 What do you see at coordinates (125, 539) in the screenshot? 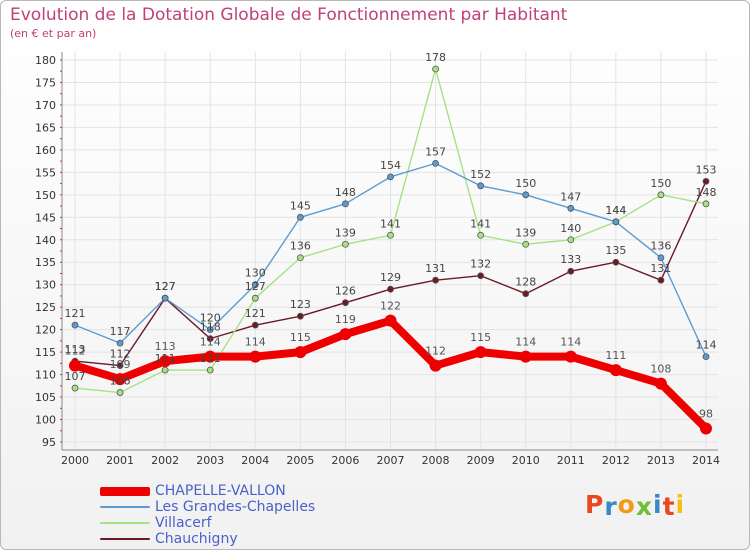
I see `legend-swatch-chauchigny` at bounding box center [125, 539].